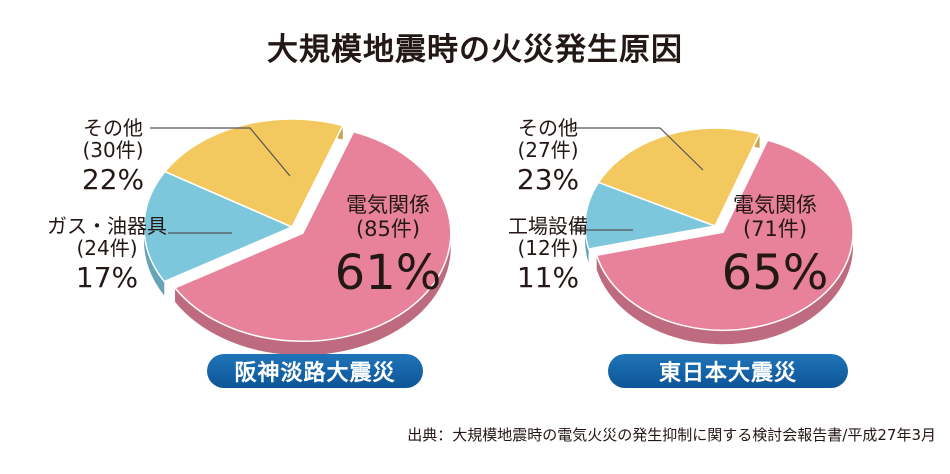  What do you see at coordinates (475, 50) in the screenshot?
I see `chart-title: 大規模地震時の火災発生原因` at bounding box center [475, 50].